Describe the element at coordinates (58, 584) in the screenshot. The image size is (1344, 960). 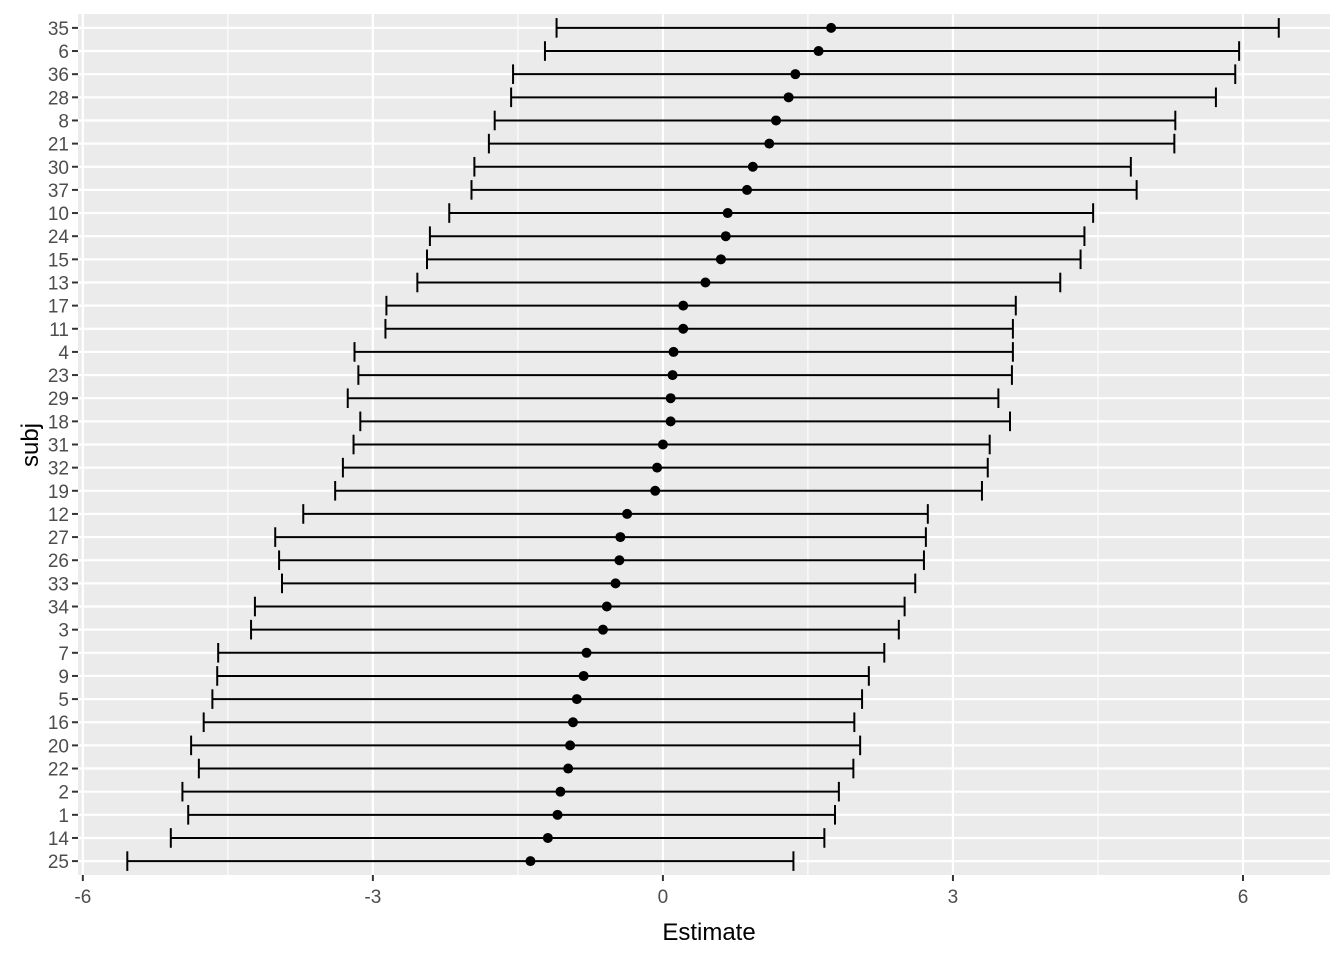
I see `y-tick-label: 33` at that location.